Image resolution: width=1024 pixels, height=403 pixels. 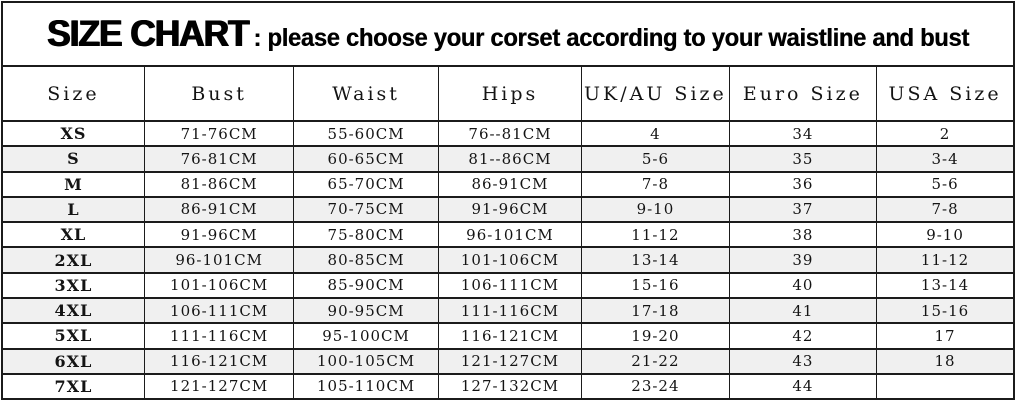 What do you see at coordinates (366, 385) in the screenshot?
I see `measurement-cell: 105-110CM` at bounding box center [366, 385].